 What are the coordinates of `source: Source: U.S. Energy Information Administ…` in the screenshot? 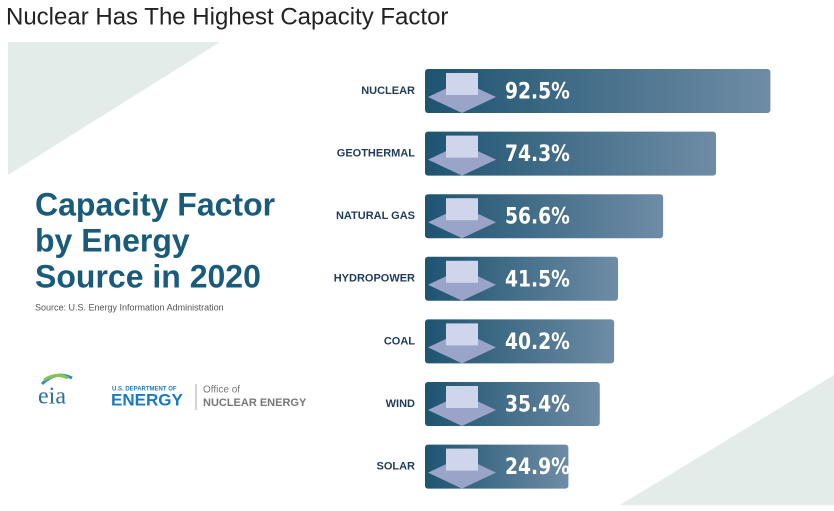 It's located at (129, 307).